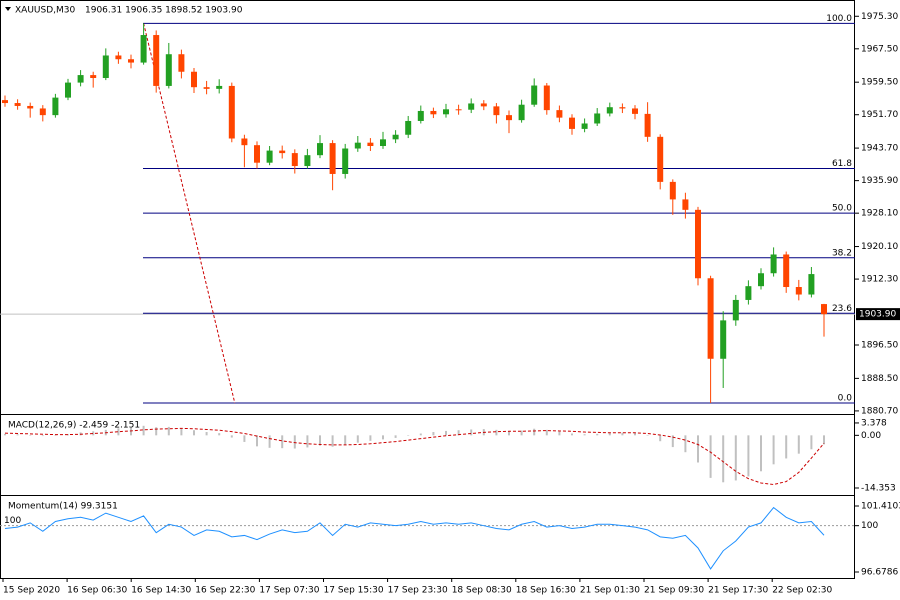 Image resolution: width=900 pixels, height=600 pixels. Describe the element at coordinates (8, 9) in the screenshot. I see `menu-arrow` at that location.